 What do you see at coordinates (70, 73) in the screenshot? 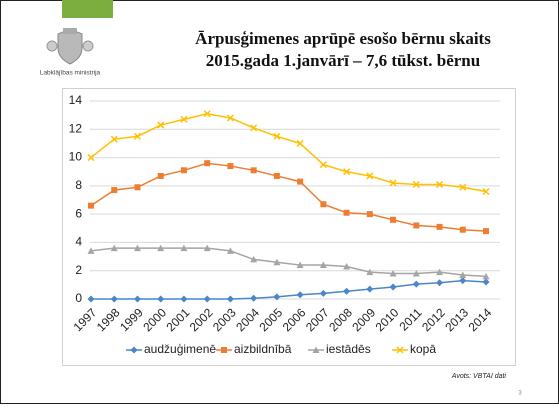
I see `logo-text: Labklājības ministrija` at bounding box center [70, 73].